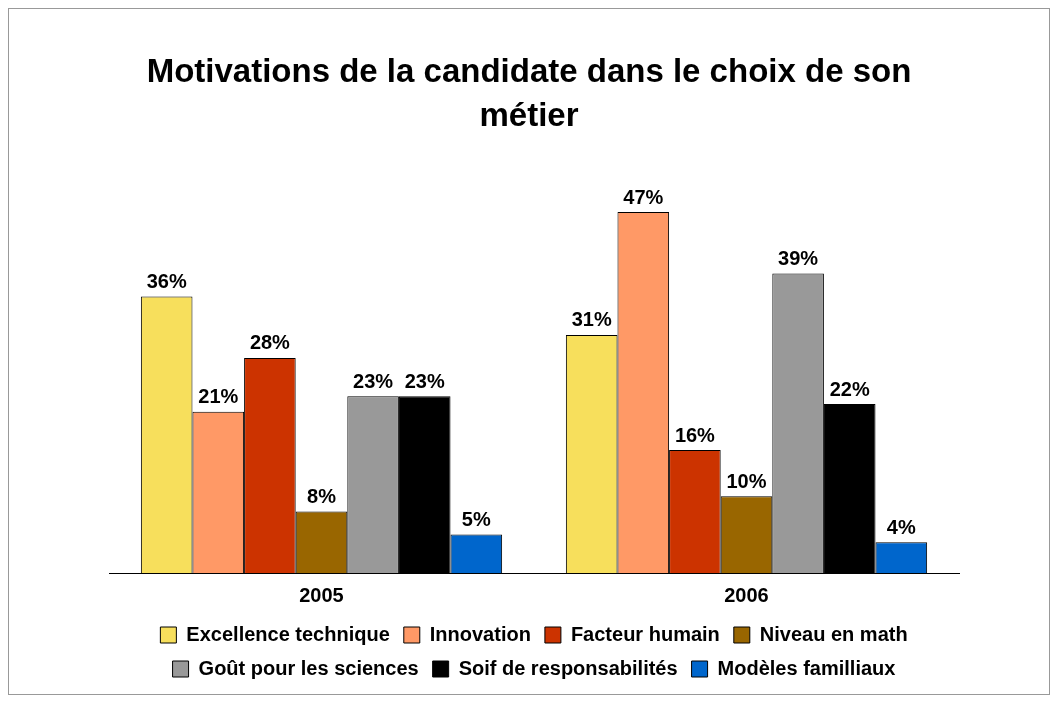  I want to click on legend-label: Excellence technique, so click(288, 633).